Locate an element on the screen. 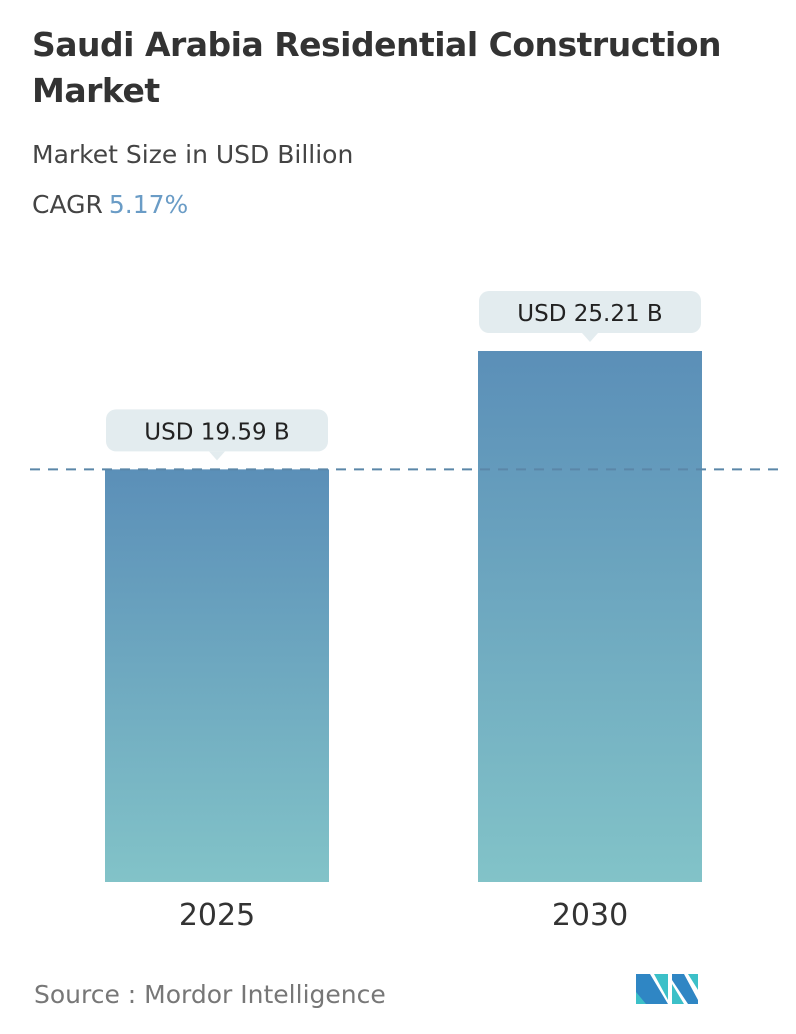 The height and width of the screenshot is (1034, 796). data-label: USD 19.59 B is located at coordinates (216, 432).